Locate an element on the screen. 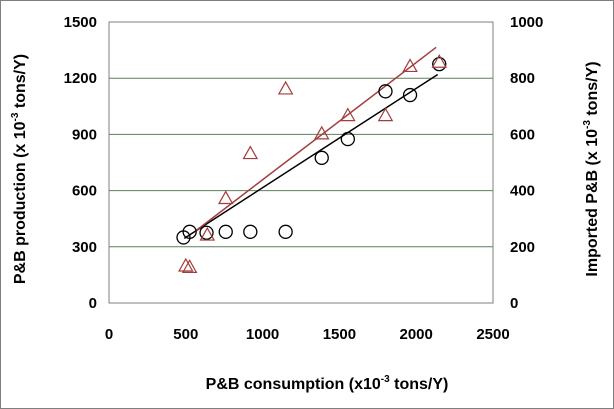 This screenshot has width=614, height=409. x-axis-title: P&B consumption (x10-3 tons/Y) is located at coordinates (327, 383).